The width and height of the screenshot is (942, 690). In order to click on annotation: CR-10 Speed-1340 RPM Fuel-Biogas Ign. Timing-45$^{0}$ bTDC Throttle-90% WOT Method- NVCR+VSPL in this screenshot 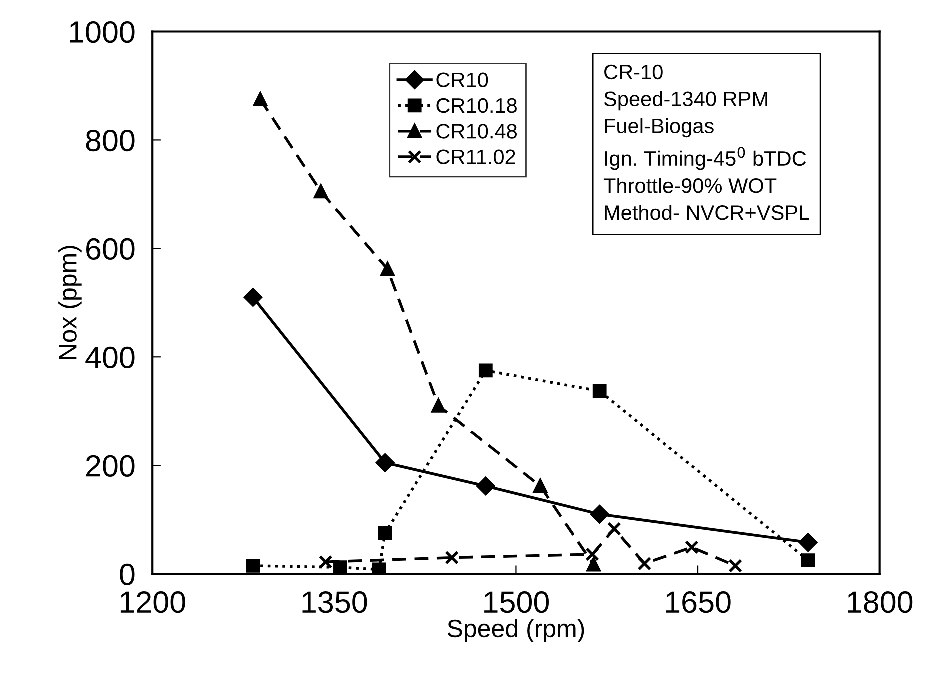, I will do `click(707, 142)`.